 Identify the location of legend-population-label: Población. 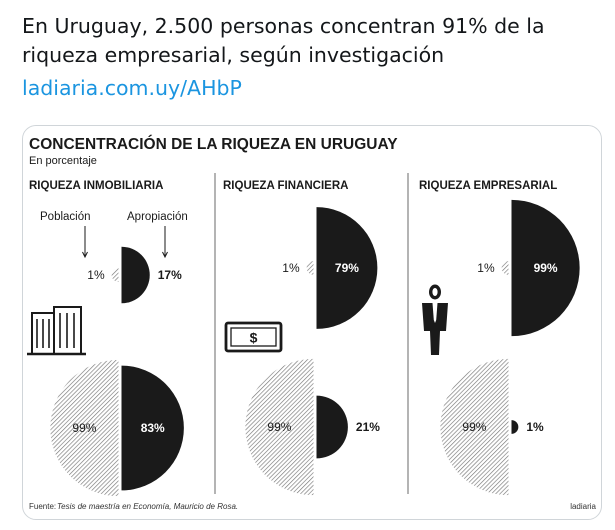
(65, 217).